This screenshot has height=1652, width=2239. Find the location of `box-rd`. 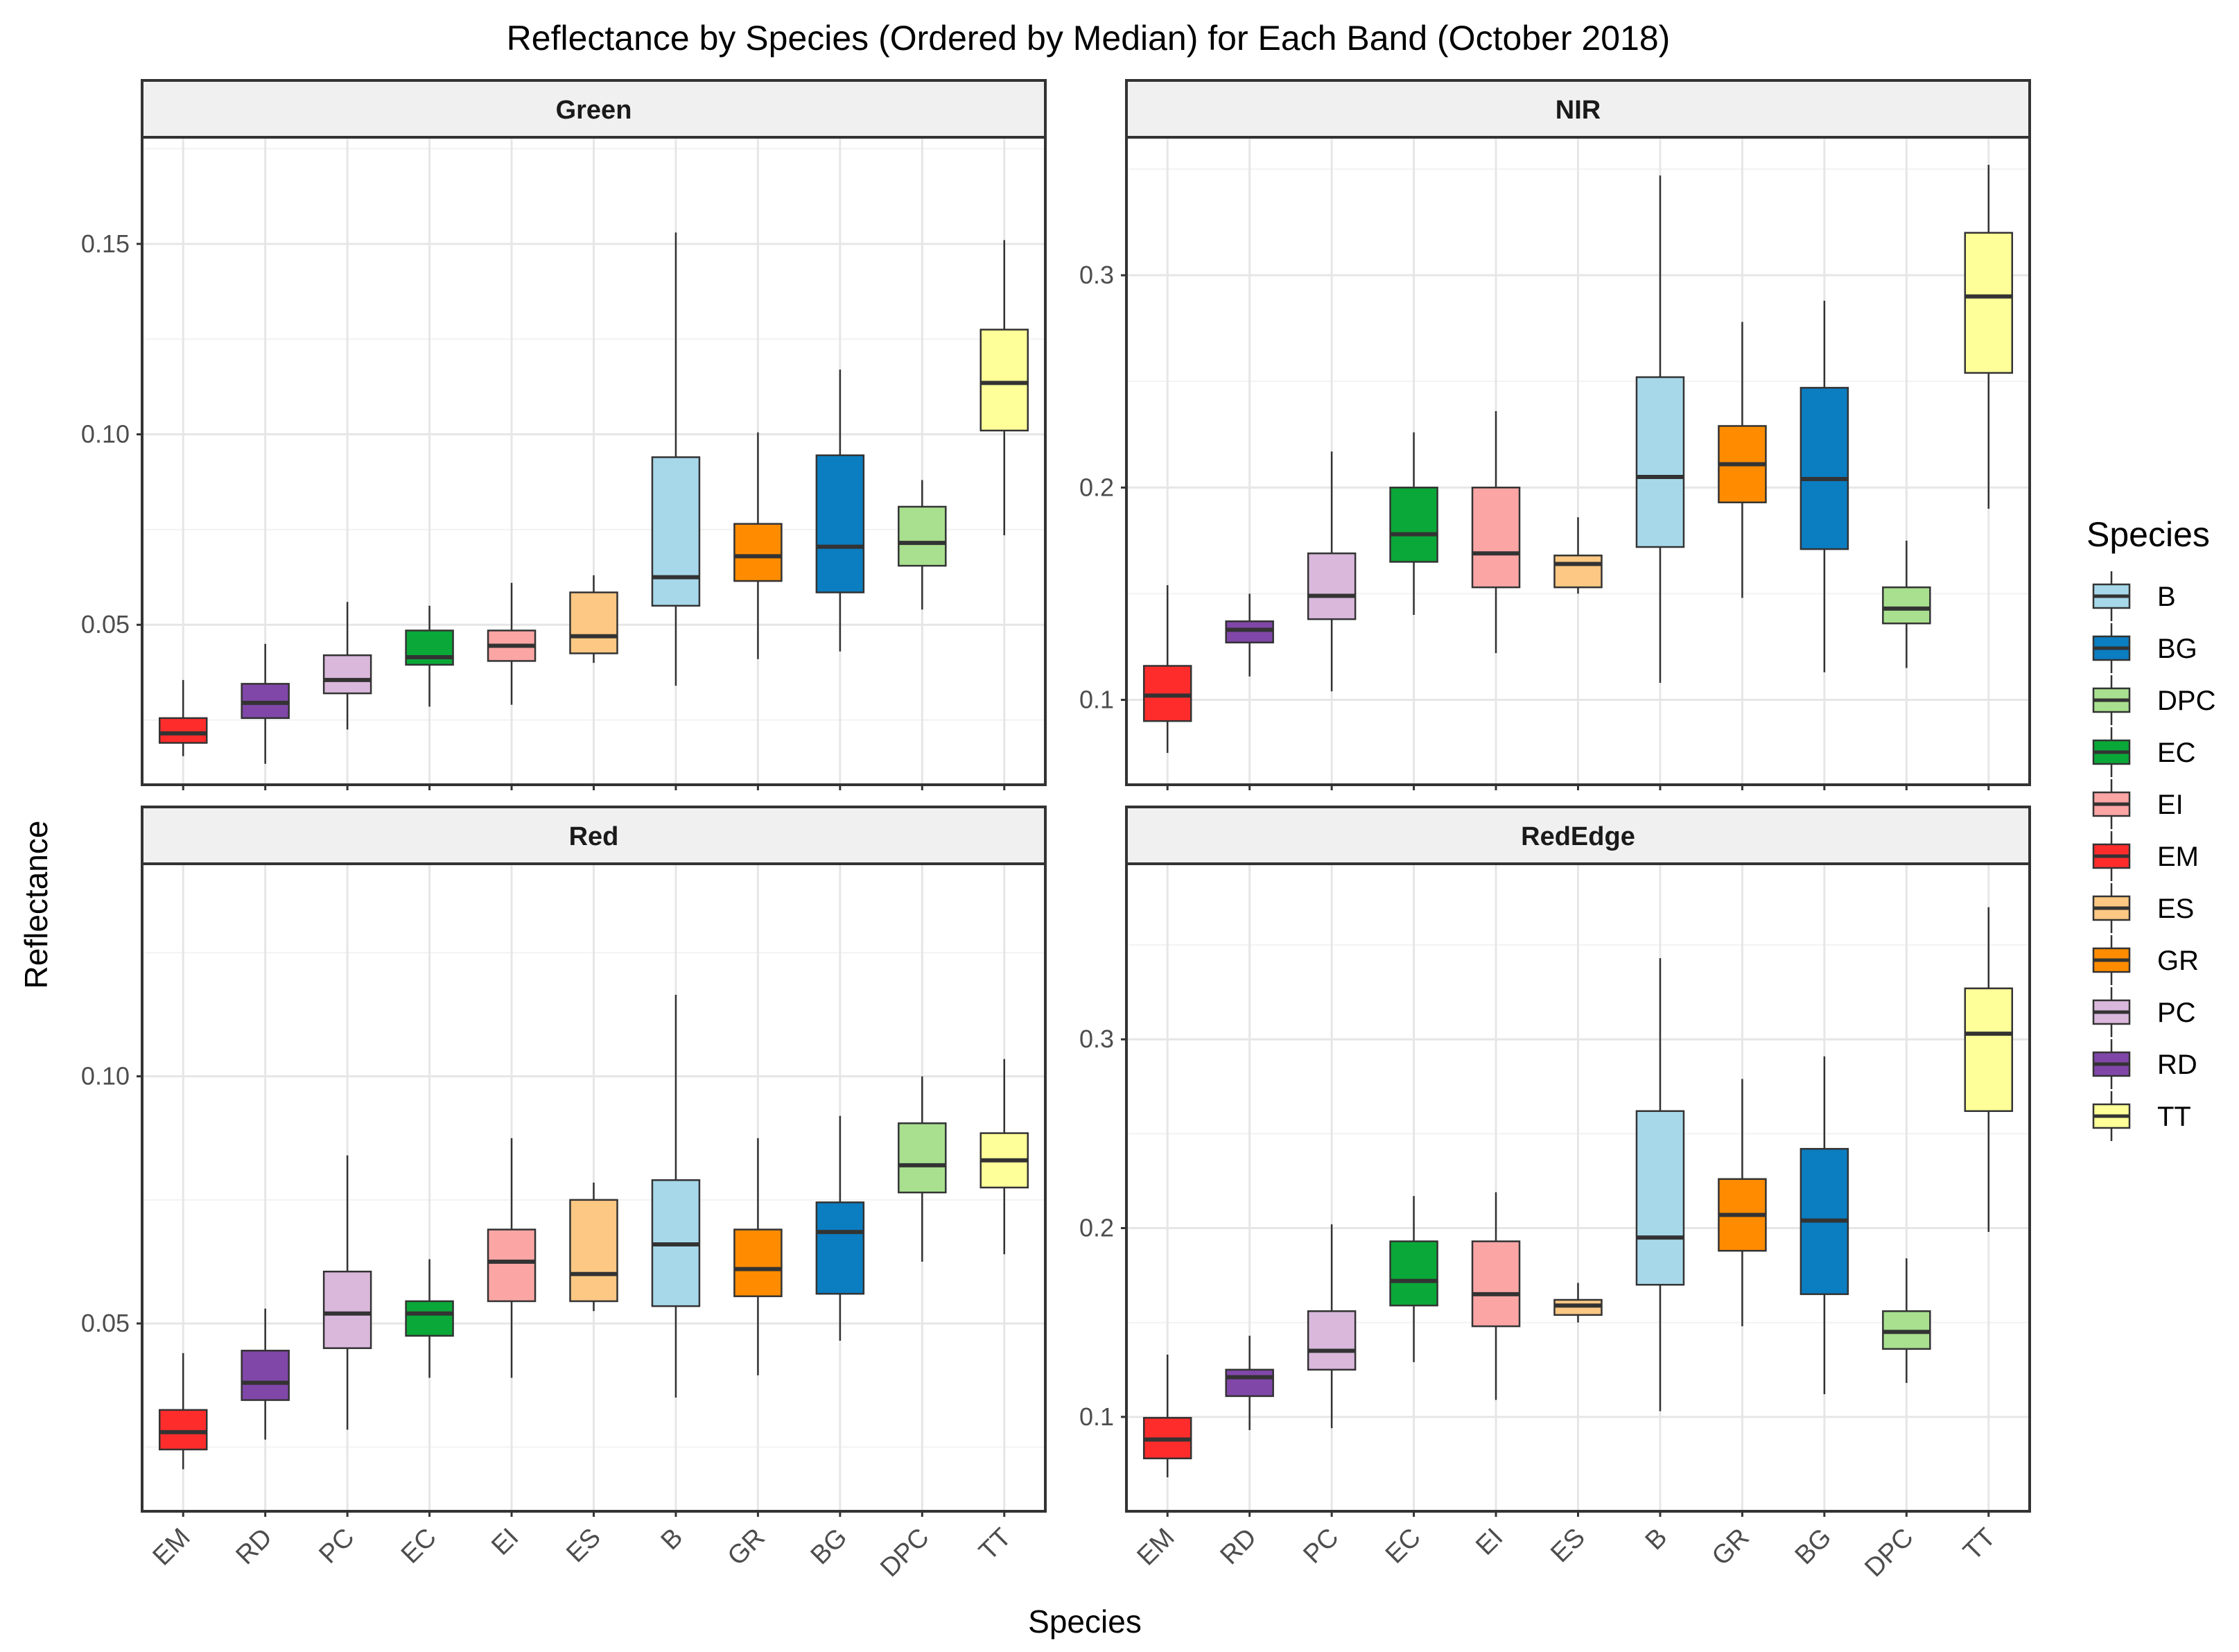

box-rd is located at coordinates (265, 1374).